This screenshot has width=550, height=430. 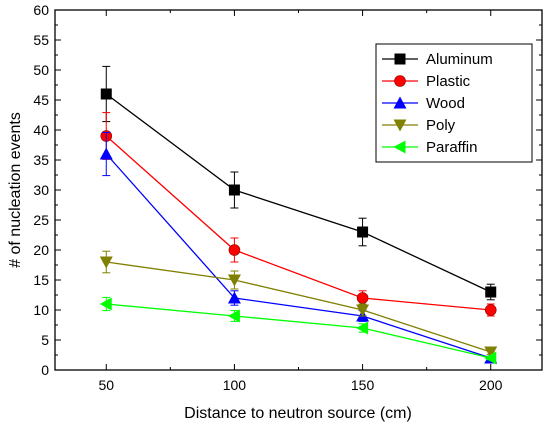 What do you see at coordinates (235, 385) in the screenshot?
I see `x-tick-label: 100` at bounding box center [235, 385].